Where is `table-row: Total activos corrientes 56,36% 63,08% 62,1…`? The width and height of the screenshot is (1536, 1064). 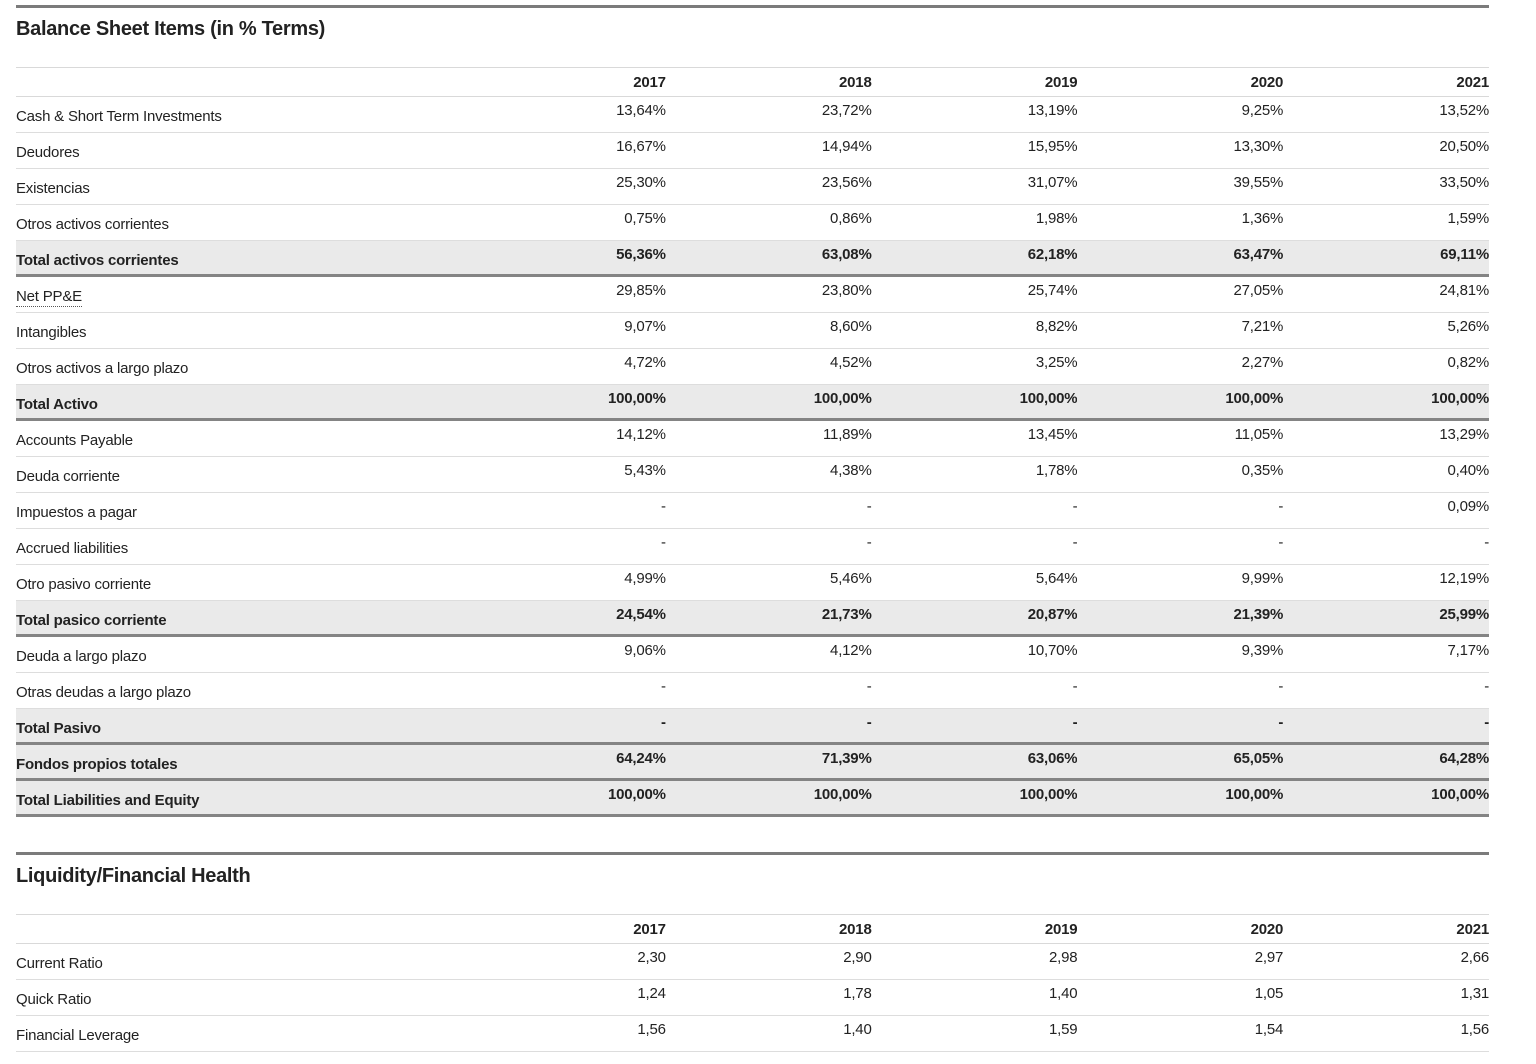
table-row: Total activos corrientes 56,36% 63,08% 62,1… is located at coordinates (752, 259).